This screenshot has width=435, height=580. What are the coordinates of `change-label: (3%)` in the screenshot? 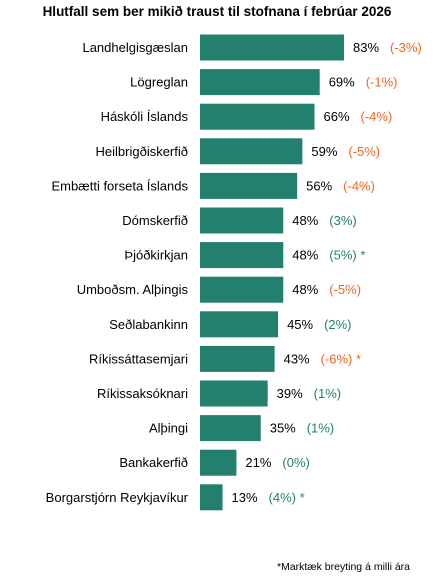 It's located at (342, 220).